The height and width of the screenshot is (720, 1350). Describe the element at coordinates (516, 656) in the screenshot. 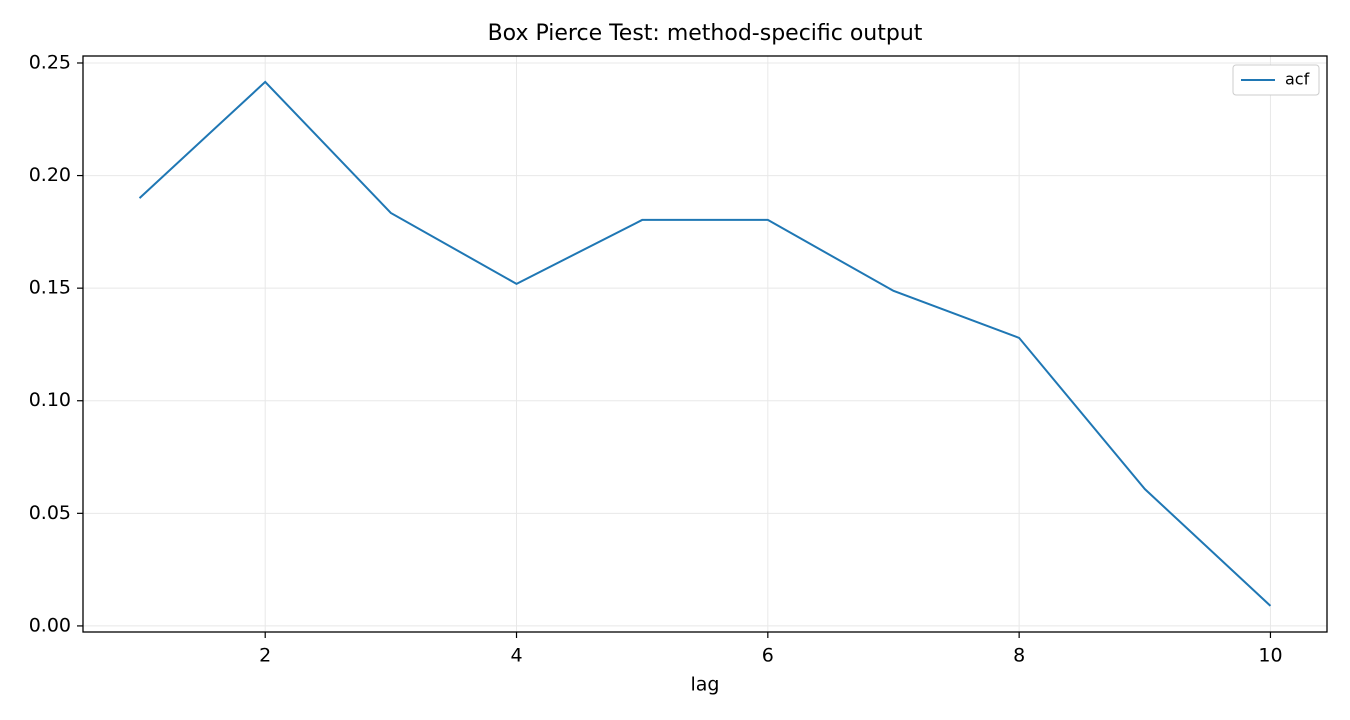

I see `x-tick-label: 4` at that location.